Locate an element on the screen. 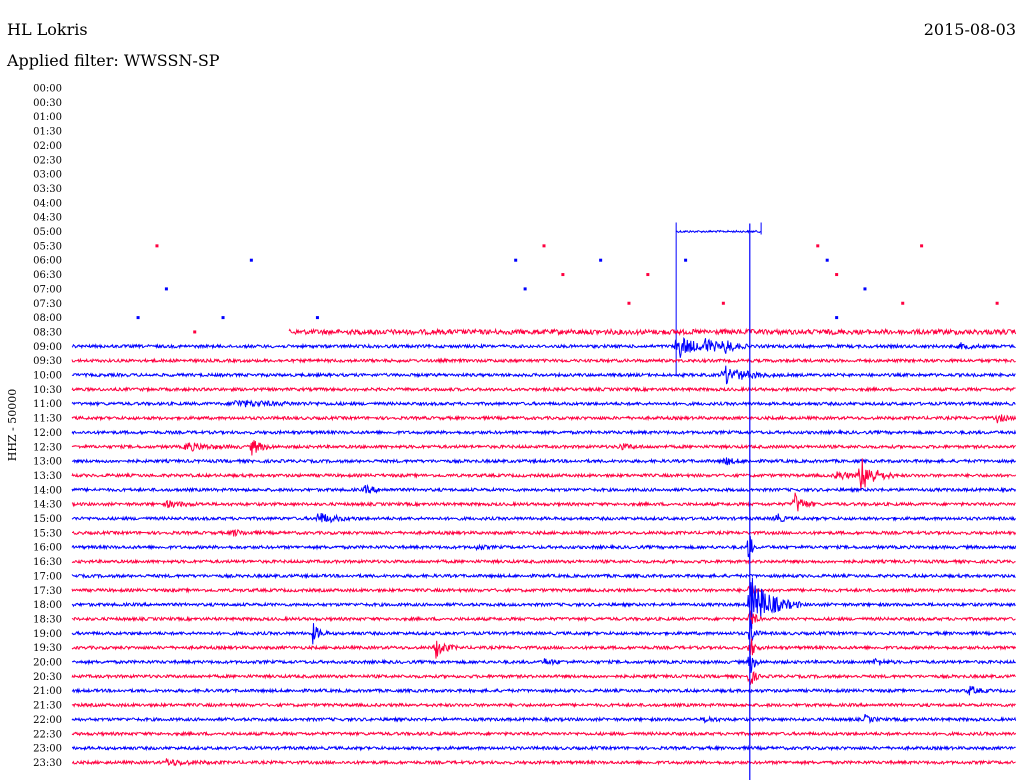  time-label-2030: 20:30 is located at coordinates (47, 677).